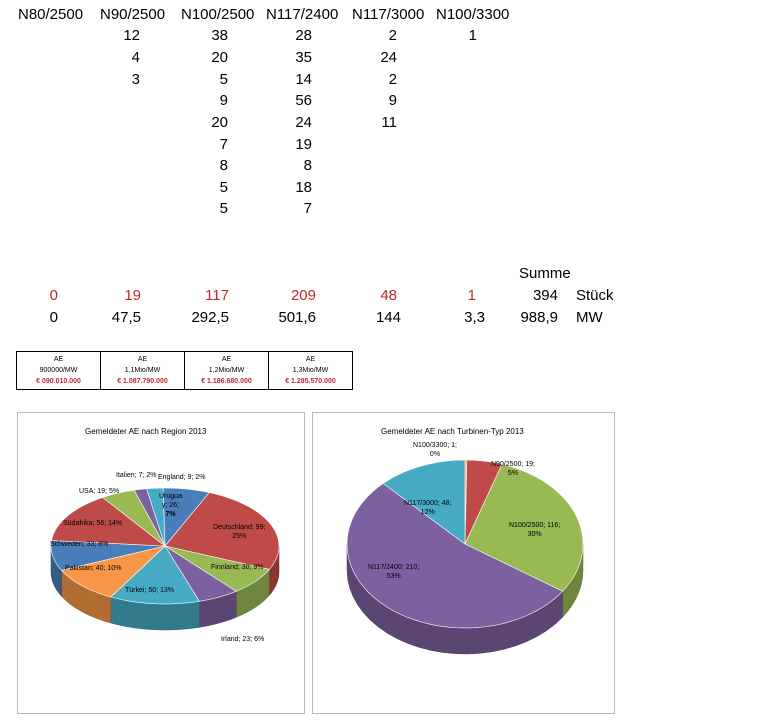  I want to click on table-cell: 4, so click(135, 57).